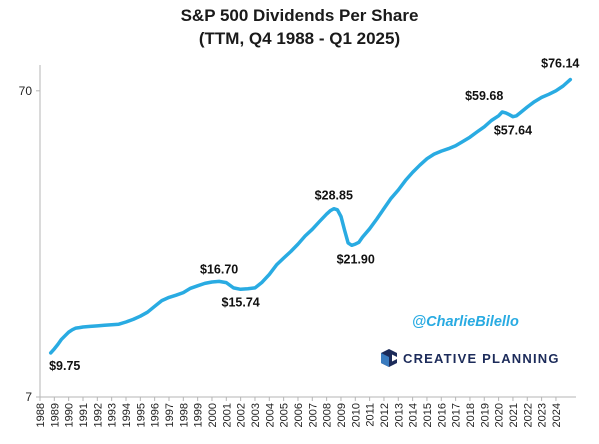 This screenshot has width=599, height=444. What do you see at coordinates (213, 415) in the screenshot?
I see `x-tick-label: 2000` at bounding box center [213, 415].